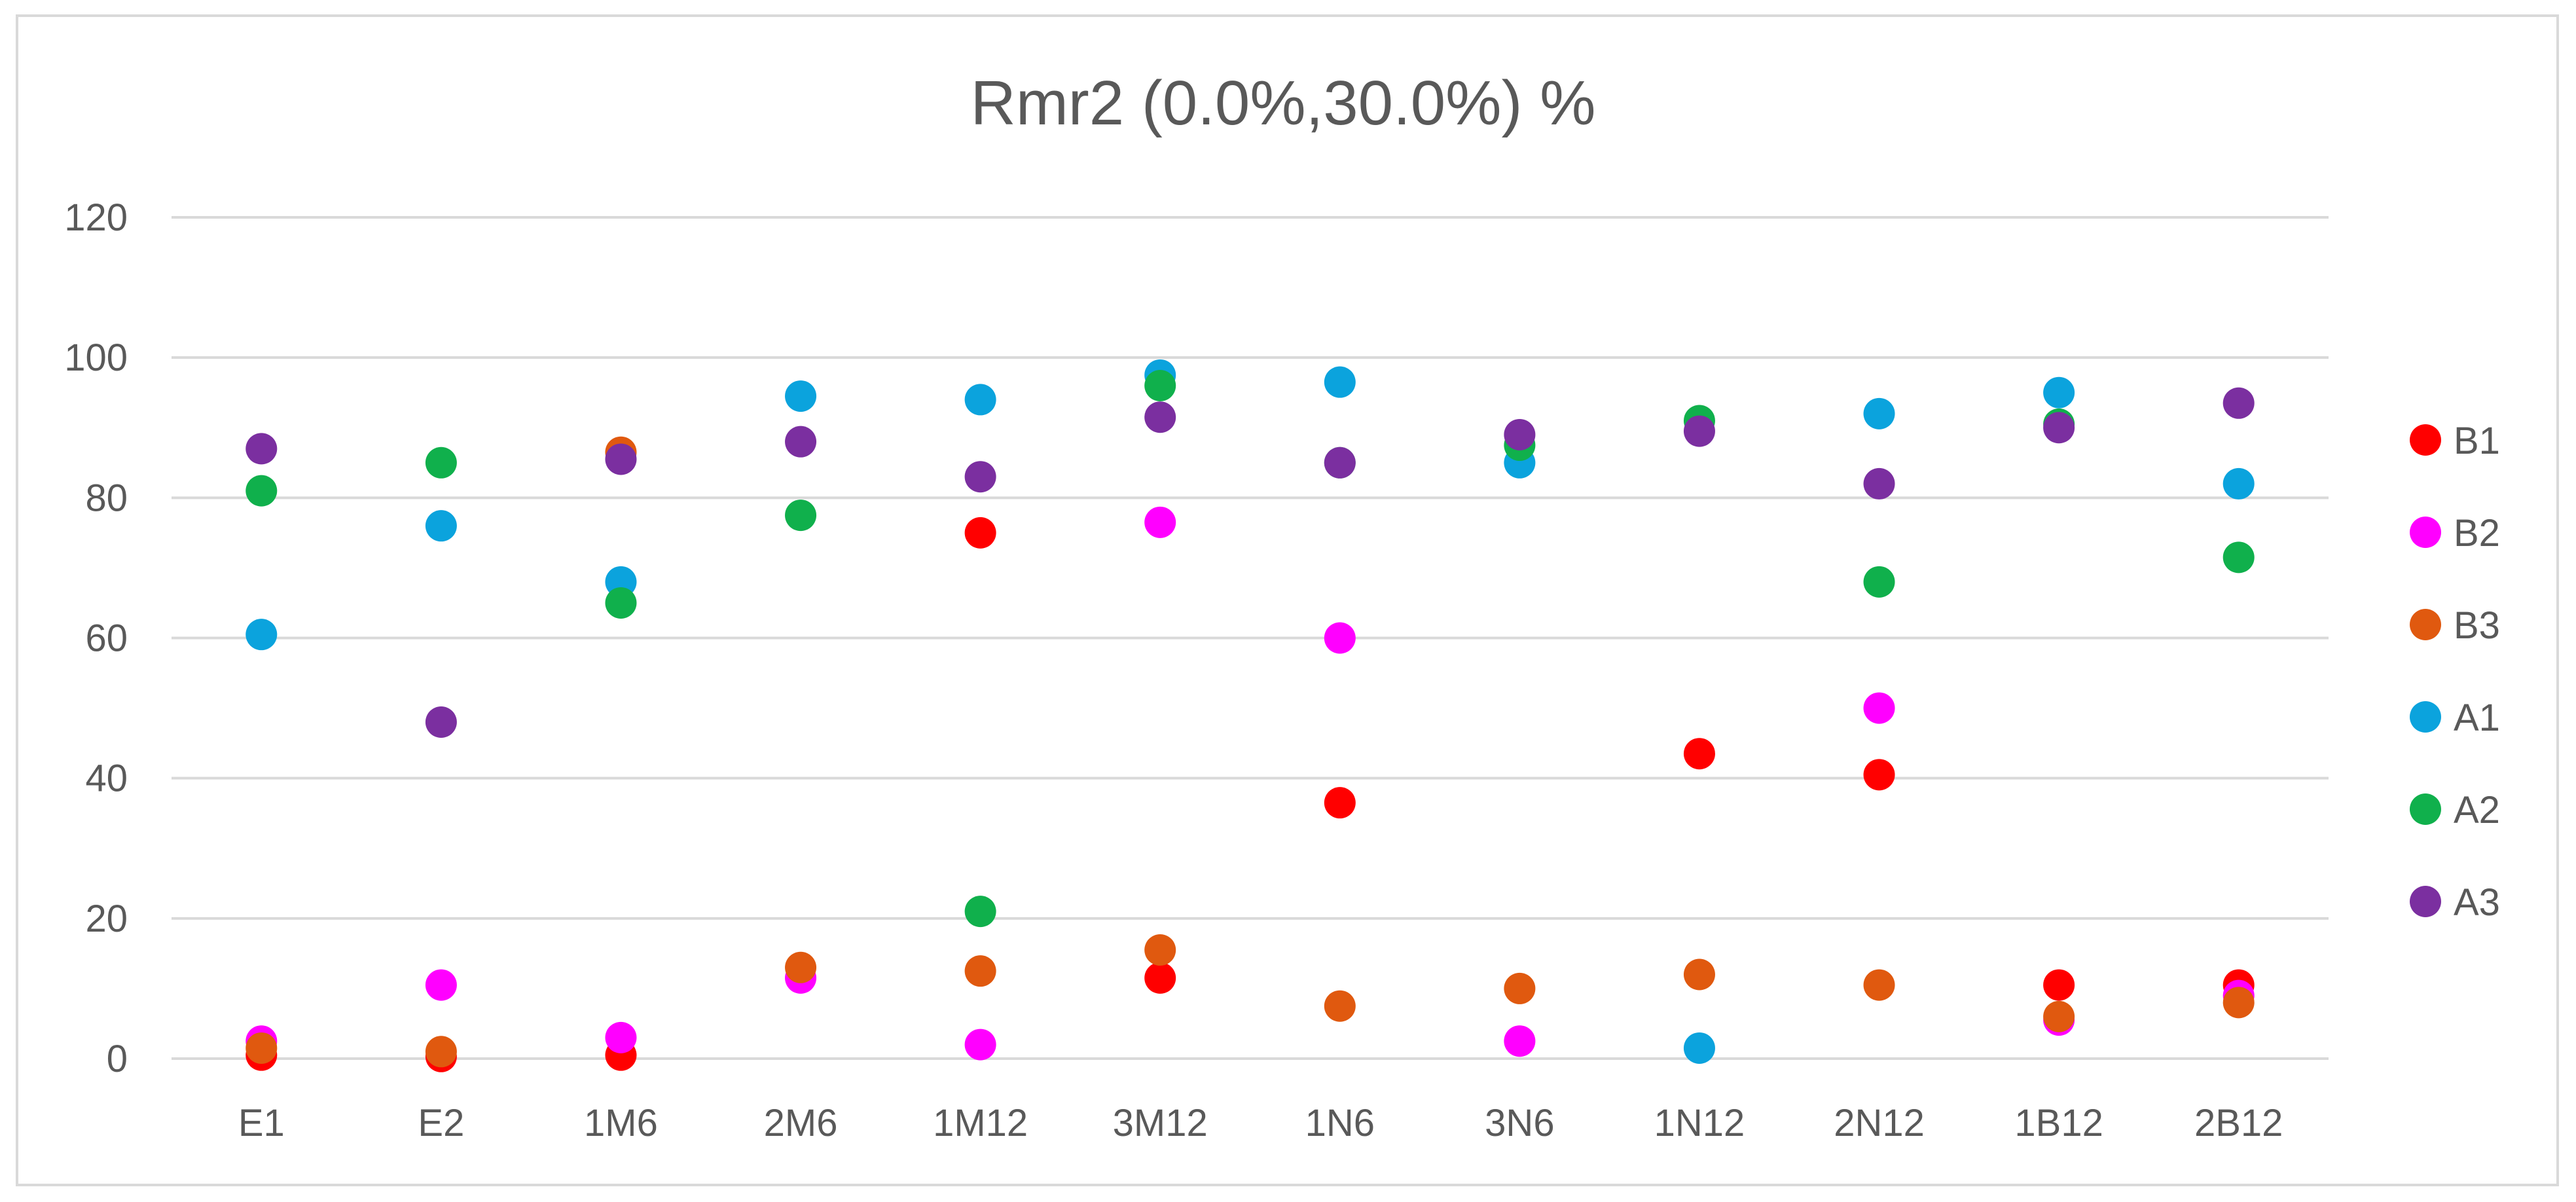 The width and height of the screenshot is (2576, 1202). What do you see at coordinates (2425, 901) in the screenshot?
I see `legend-marker-a3` at bounding box center [2425, 901].